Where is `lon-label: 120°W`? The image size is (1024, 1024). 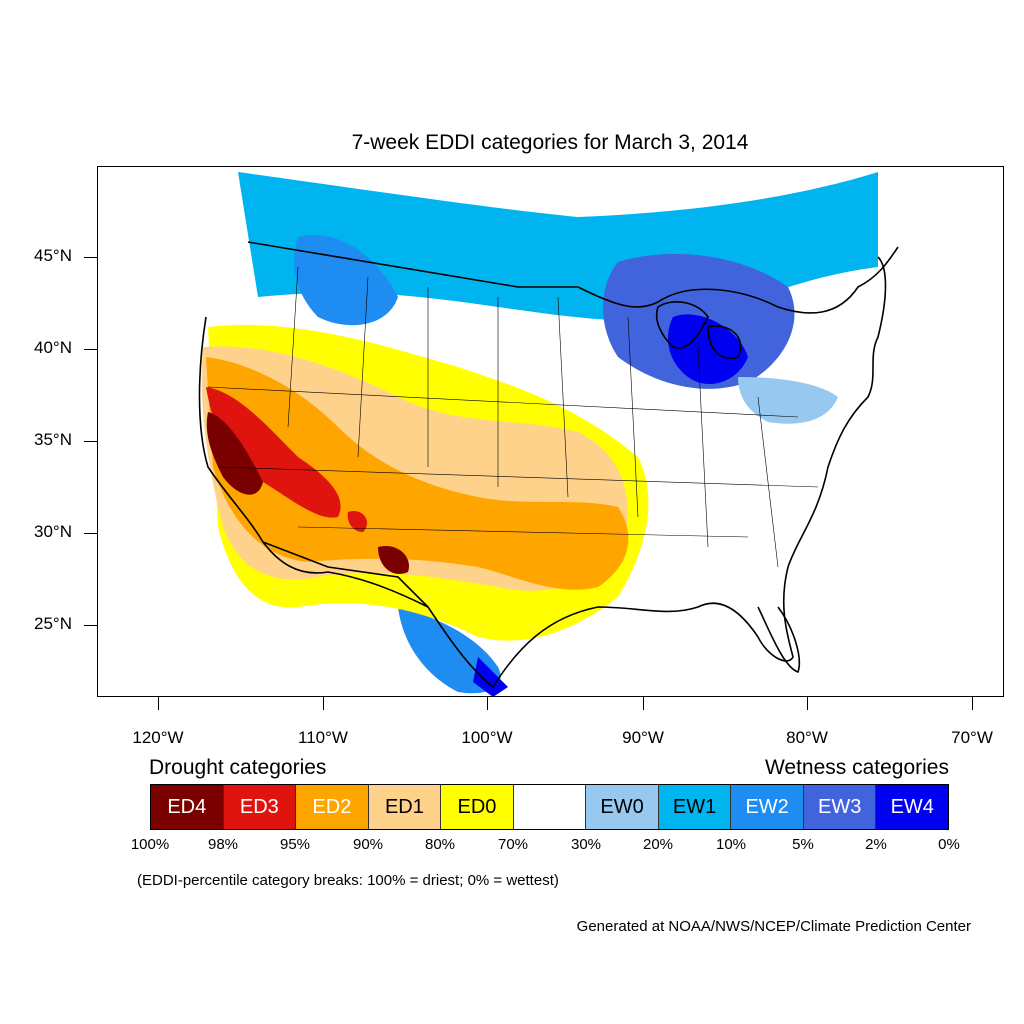 lon-label: 120°W is located at coordinates (158, 737).